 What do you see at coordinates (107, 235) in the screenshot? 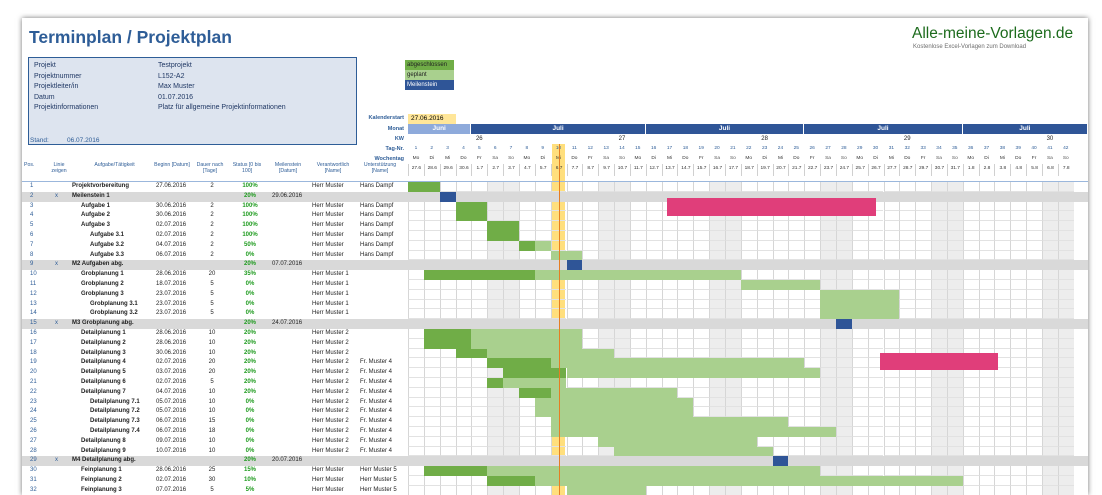
I see `task-cell: Aufgabe 3.1` at bounding box center [107, 235].